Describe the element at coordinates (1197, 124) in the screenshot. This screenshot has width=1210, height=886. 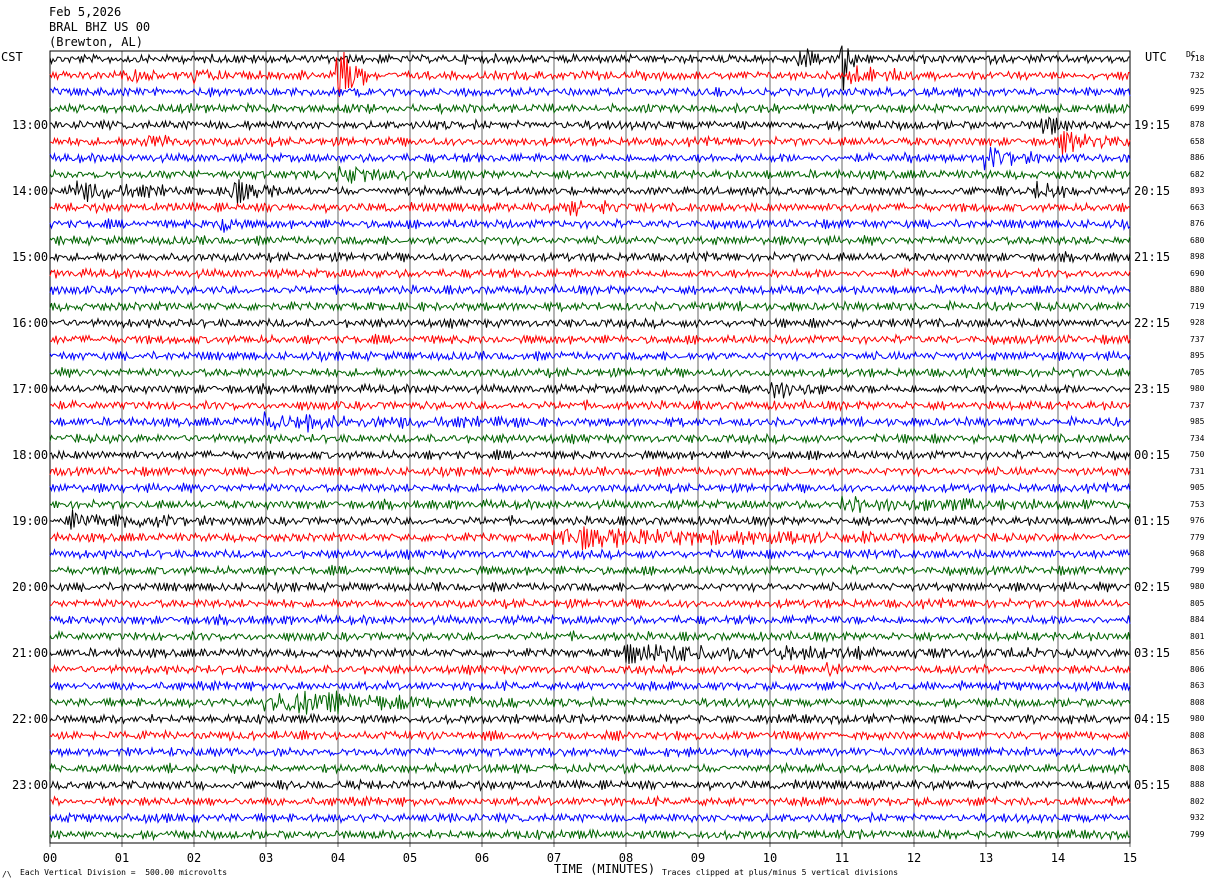
I see `dc-offset-value: 878` at that location.